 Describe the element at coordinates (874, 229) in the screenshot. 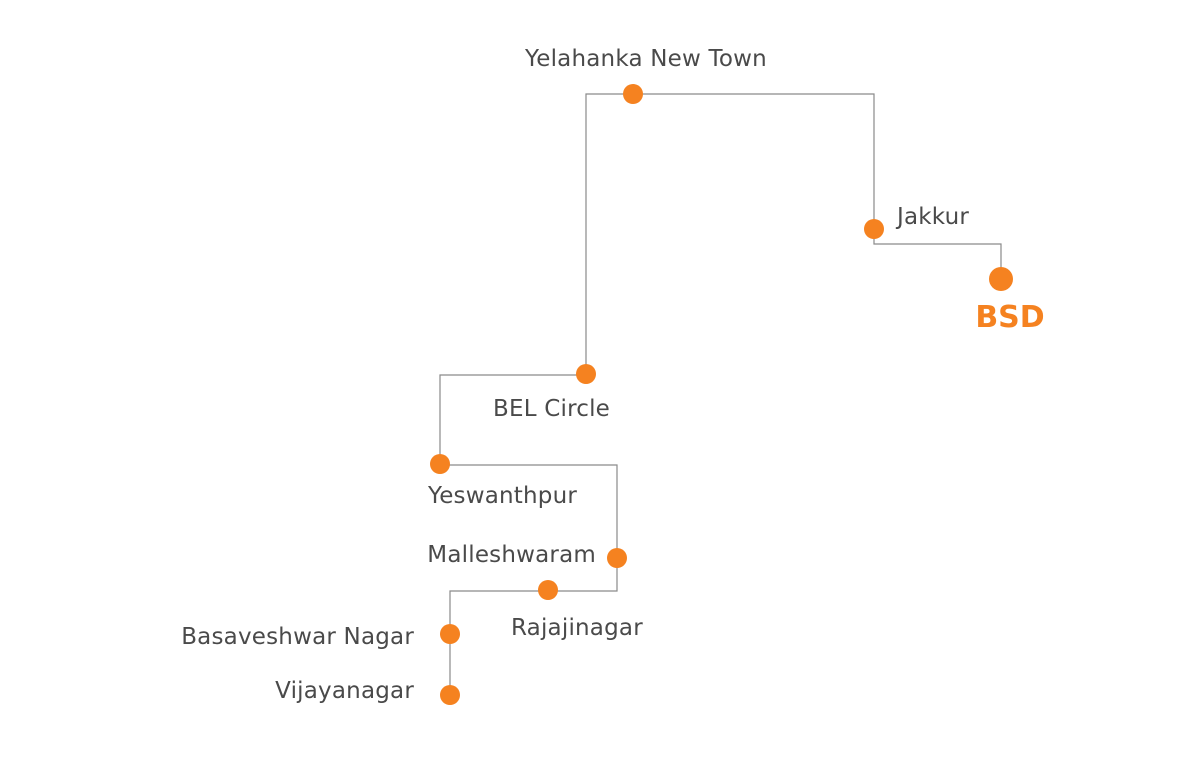

I see `stop-dot-jakkur` at that location.